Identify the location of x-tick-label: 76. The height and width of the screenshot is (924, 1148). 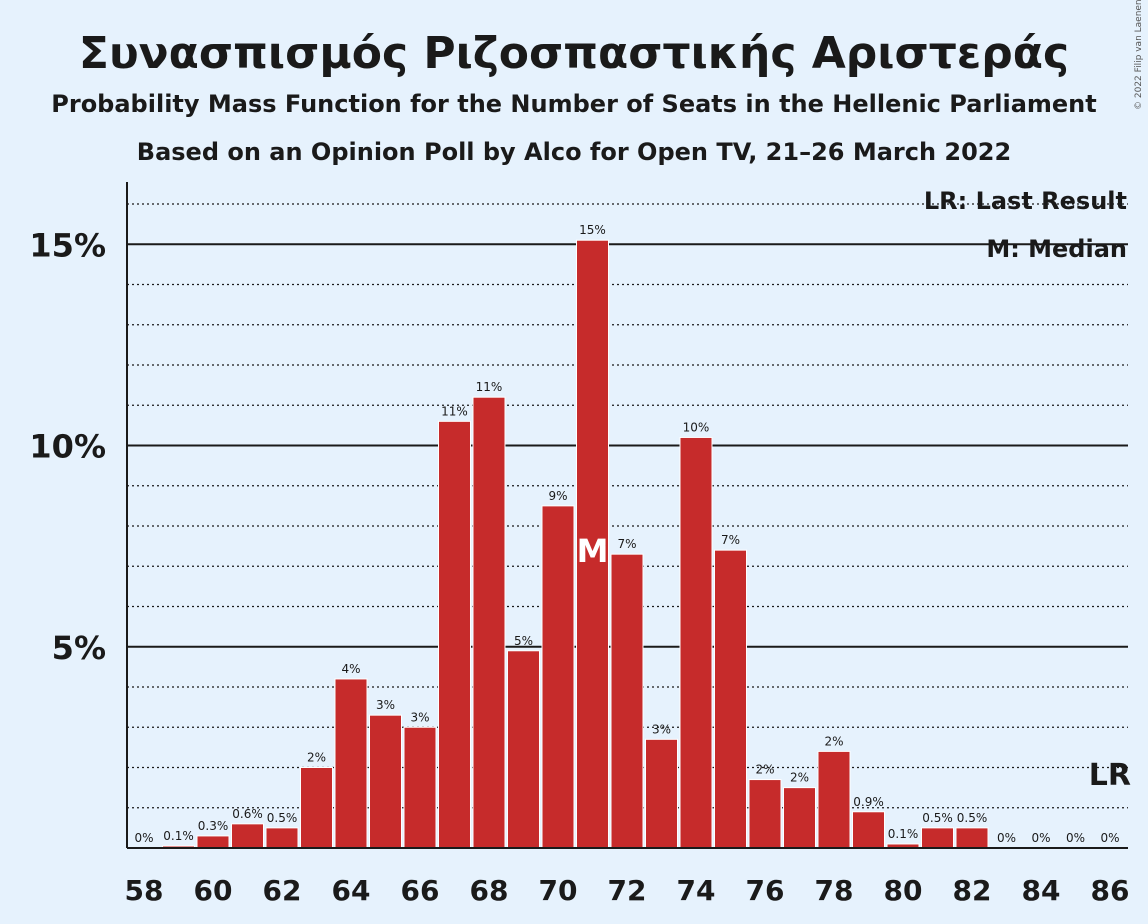
(765, 890).